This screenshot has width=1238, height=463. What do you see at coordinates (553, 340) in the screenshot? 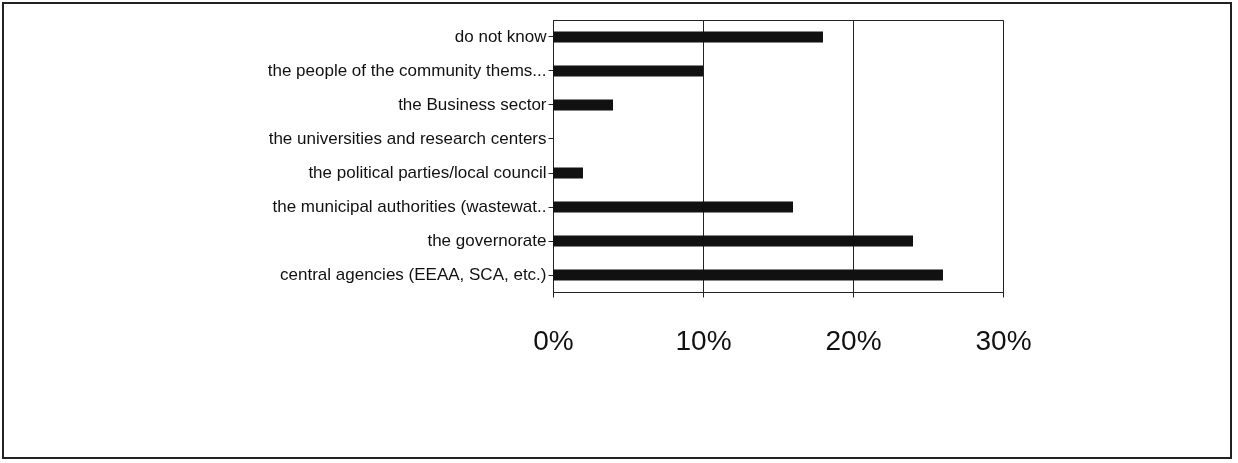
I see `x-tick-label: 0%` at bounding box center [553, 340].